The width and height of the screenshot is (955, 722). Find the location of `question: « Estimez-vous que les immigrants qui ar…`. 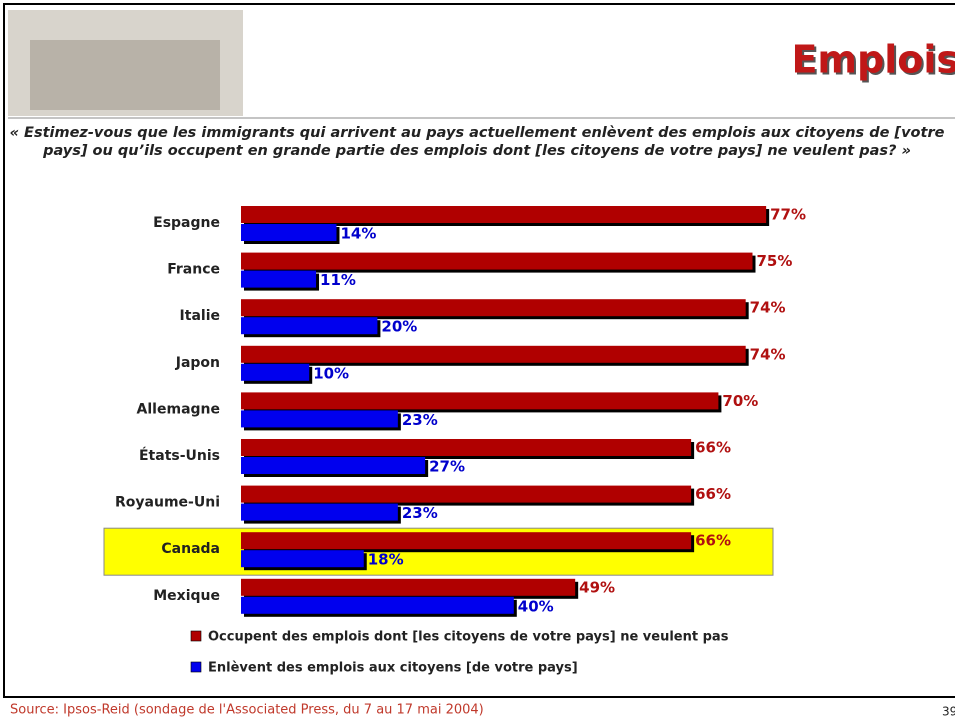

question: « Estimez-vous que les immigrants qui ar… is located at coordinates (477, 142).